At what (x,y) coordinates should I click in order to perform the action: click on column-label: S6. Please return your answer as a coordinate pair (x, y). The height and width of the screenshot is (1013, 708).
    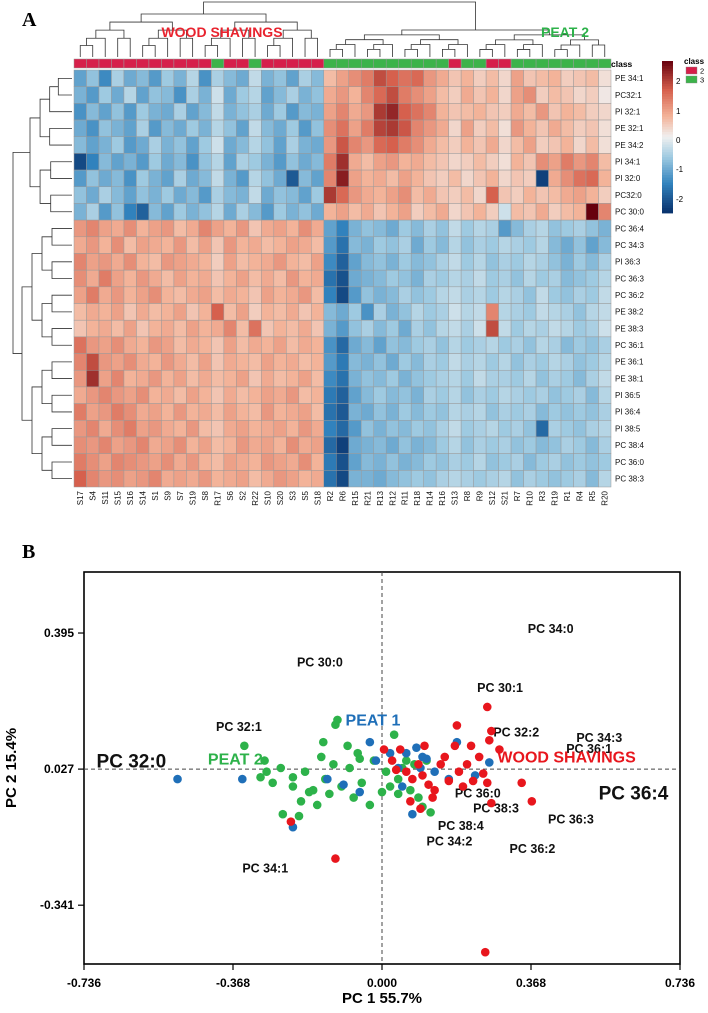
    Looking at the image, I should click on (230, 495).